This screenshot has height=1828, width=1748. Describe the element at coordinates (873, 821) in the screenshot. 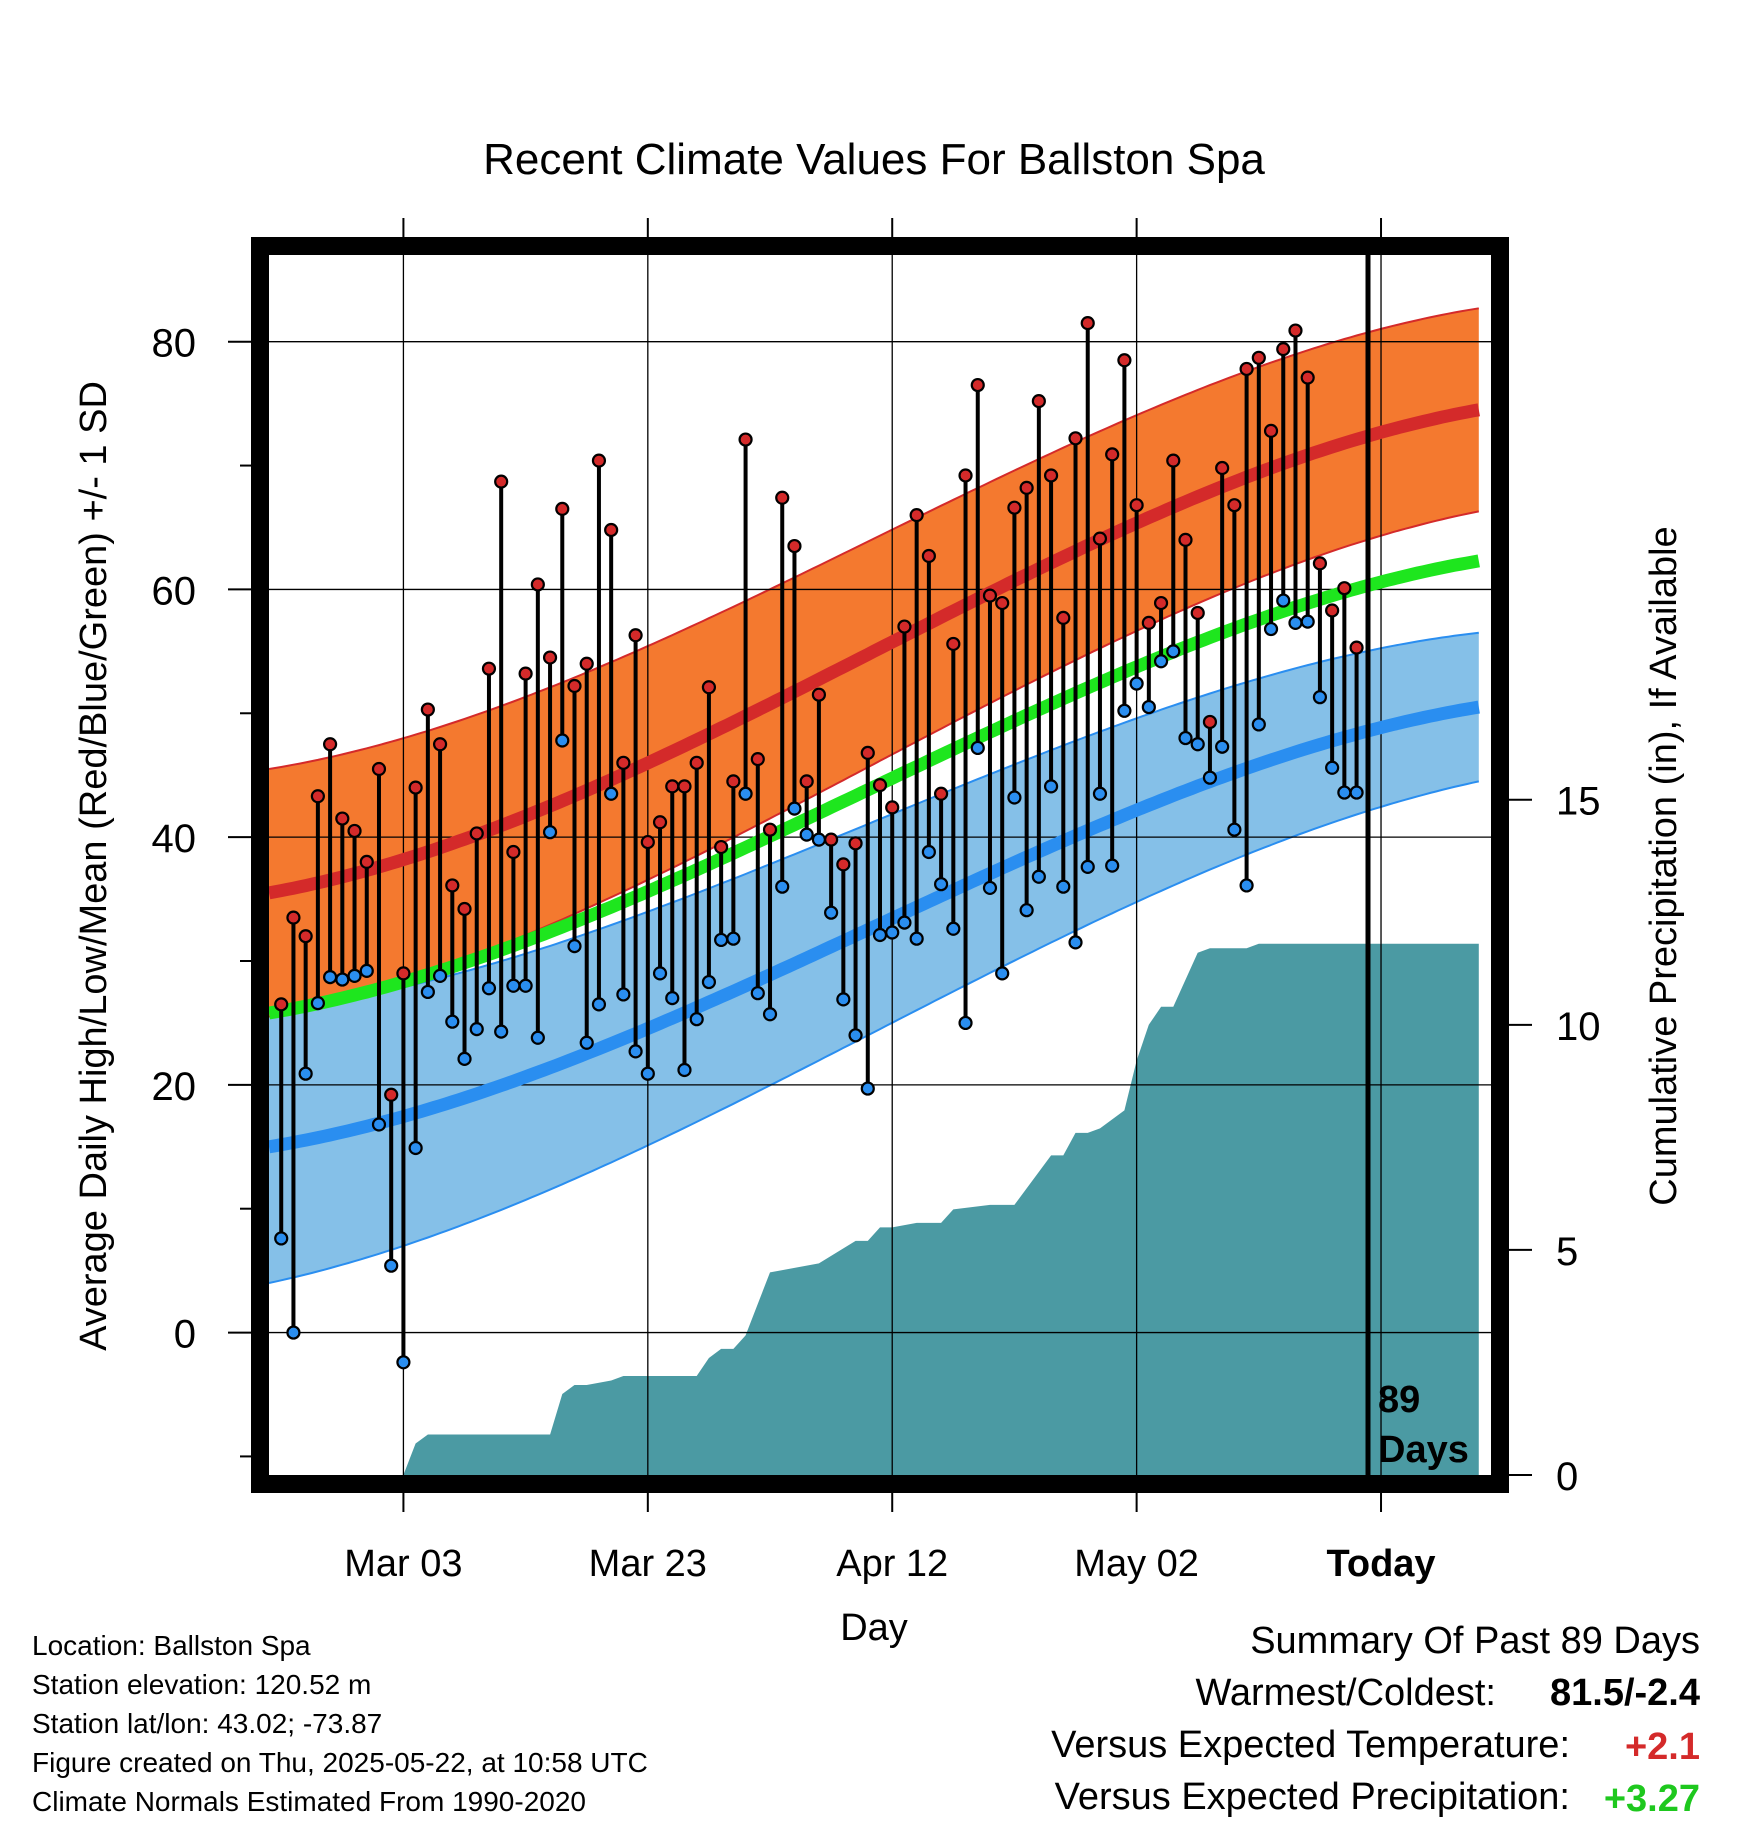

I see `low-band-upper-edge` at that location.